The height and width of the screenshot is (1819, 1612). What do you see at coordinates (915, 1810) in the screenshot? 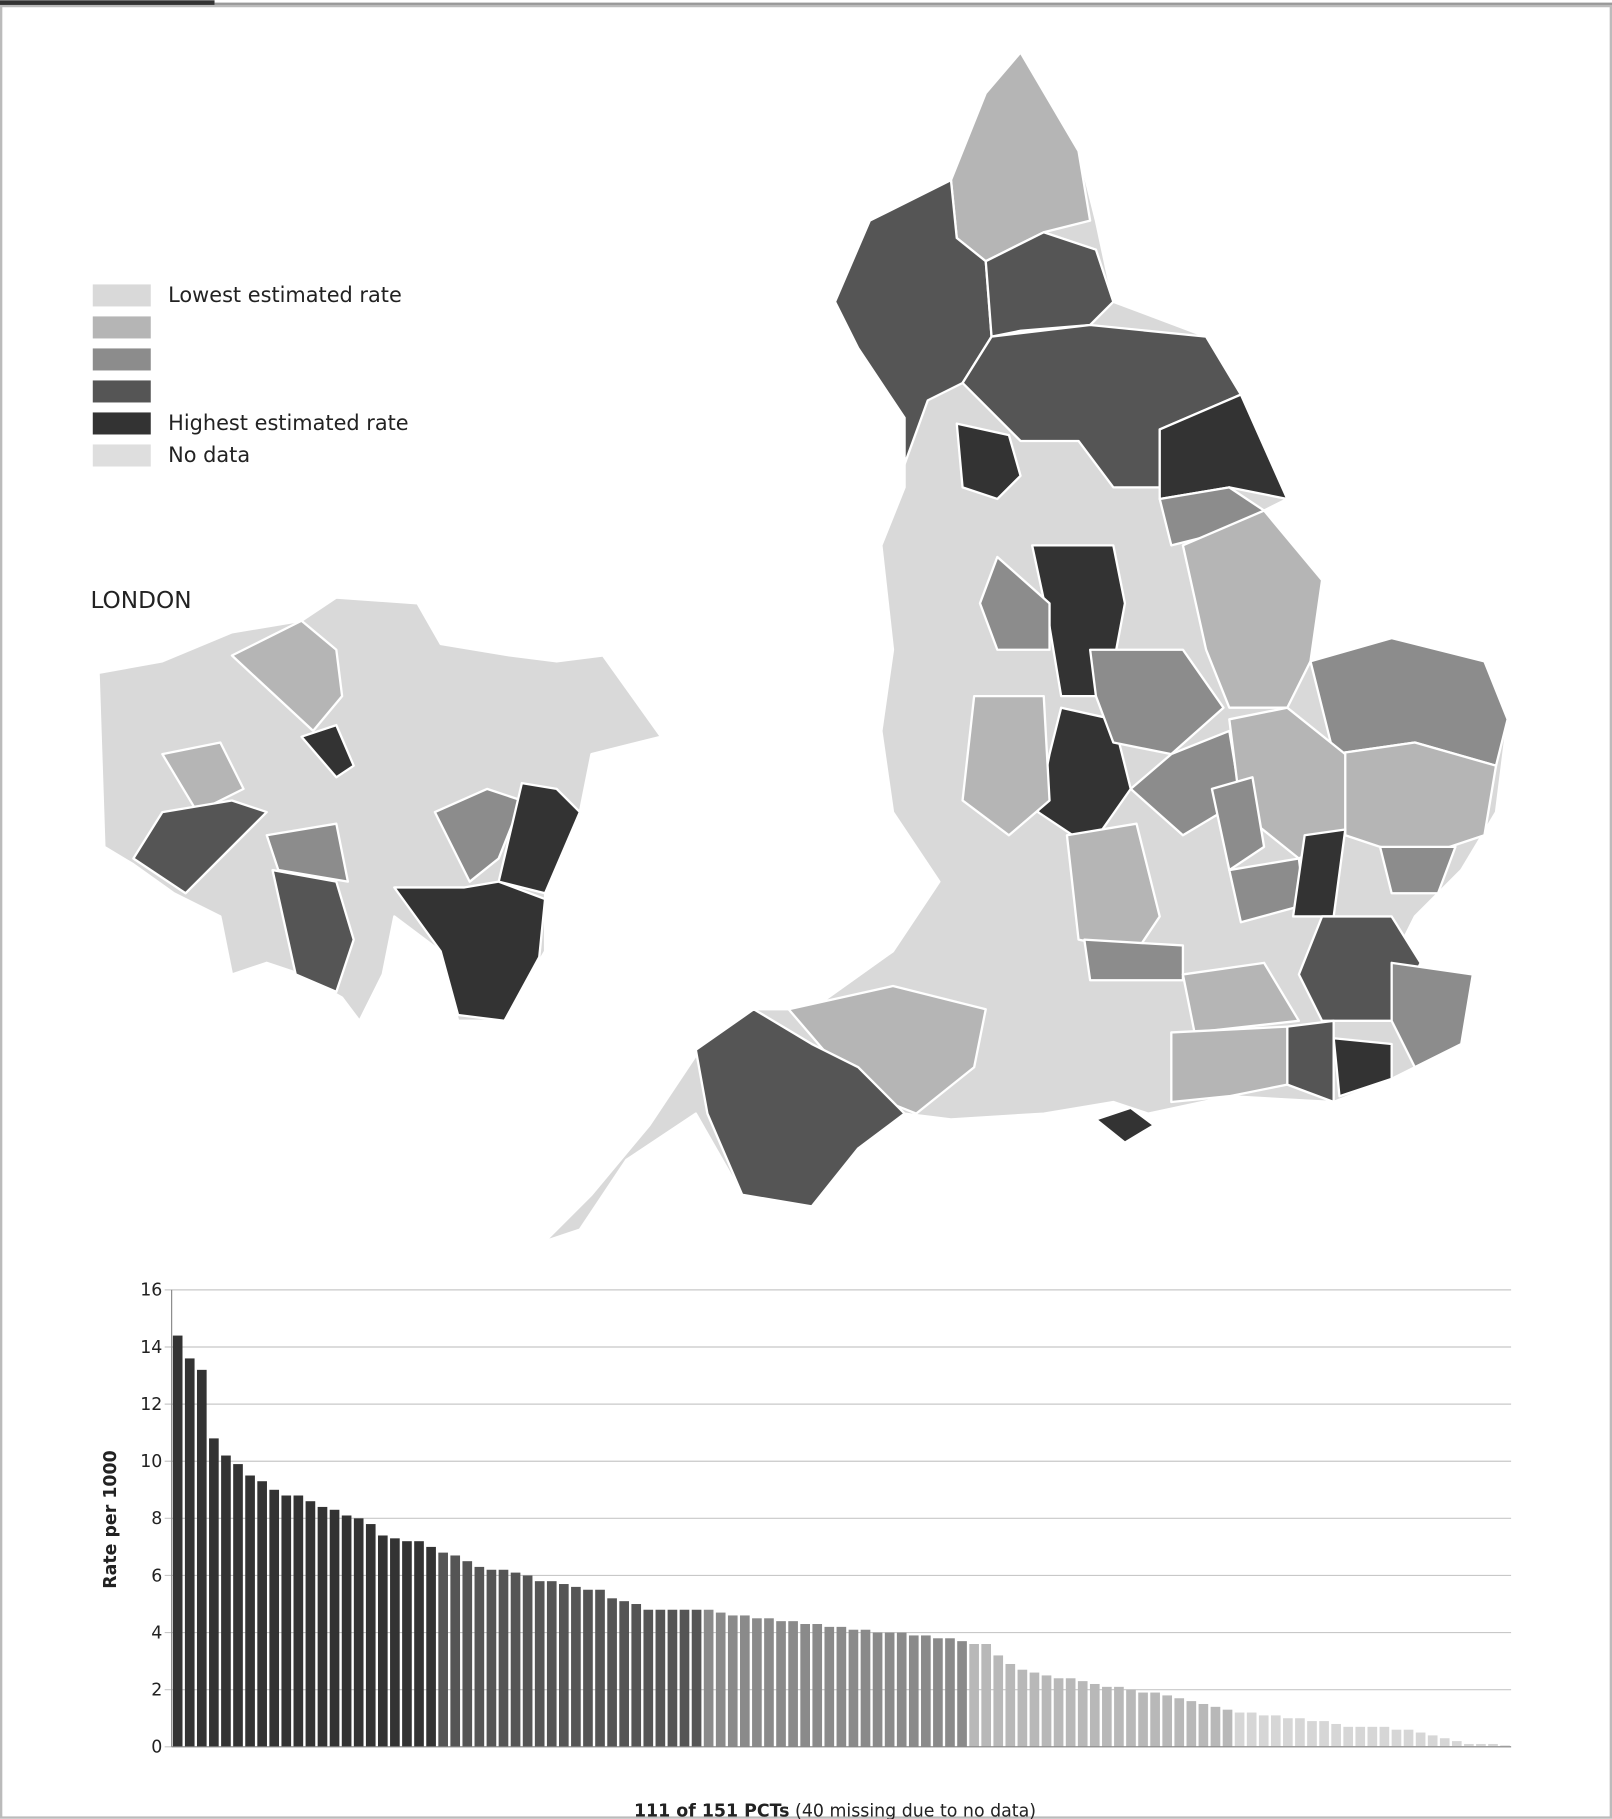
I see `x-axis-label-note: (40 missing due to no data)` at bounding box center [915, 1810].